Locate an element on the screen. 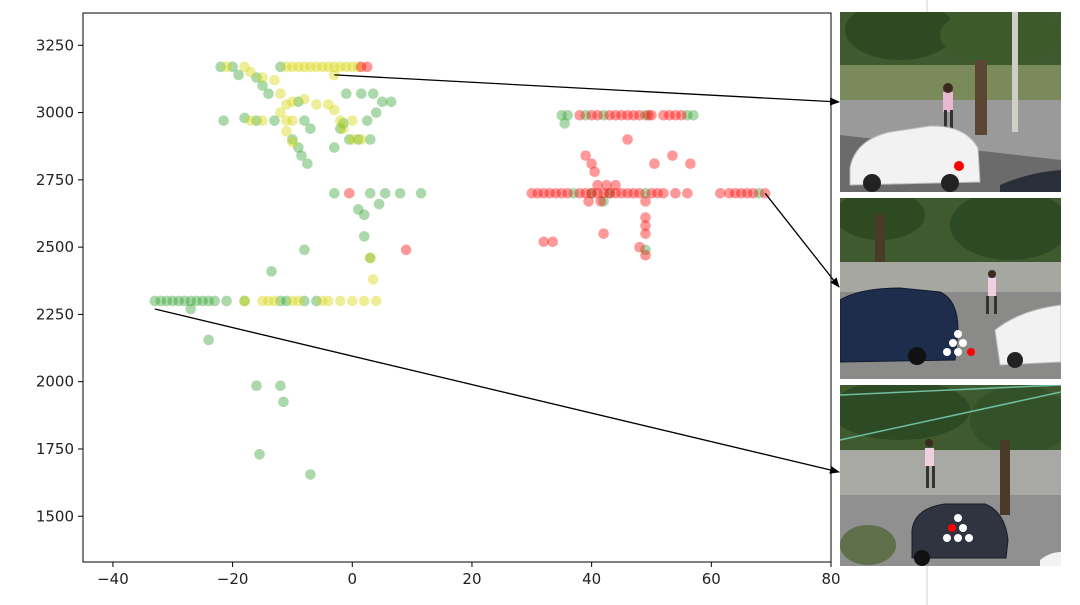 This screenshot has width=1080, height=605. gray-car-shape is located at coordinates (960, 531).